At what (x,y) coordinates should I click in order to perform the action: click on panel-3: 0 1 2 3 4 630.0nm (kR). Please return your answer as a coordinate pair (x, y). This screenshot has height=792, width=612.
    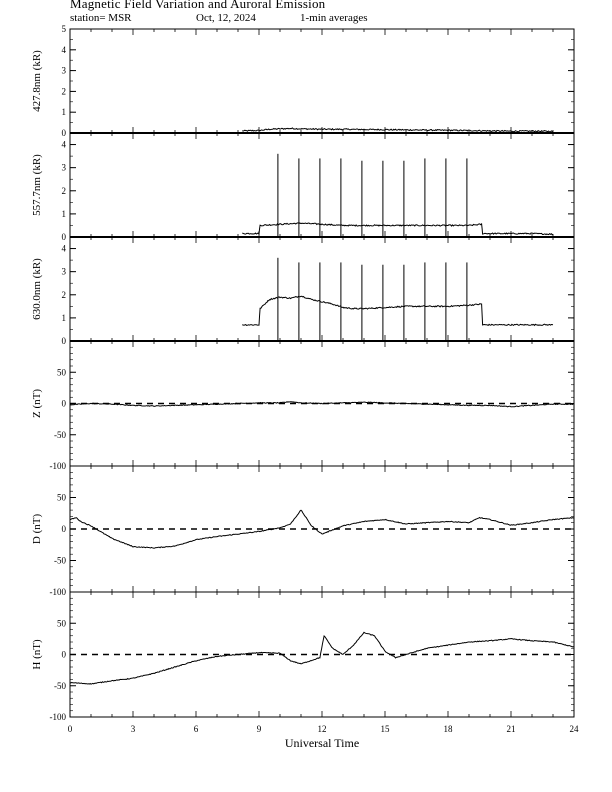
    Looking at the image, I should click on (303, 291).